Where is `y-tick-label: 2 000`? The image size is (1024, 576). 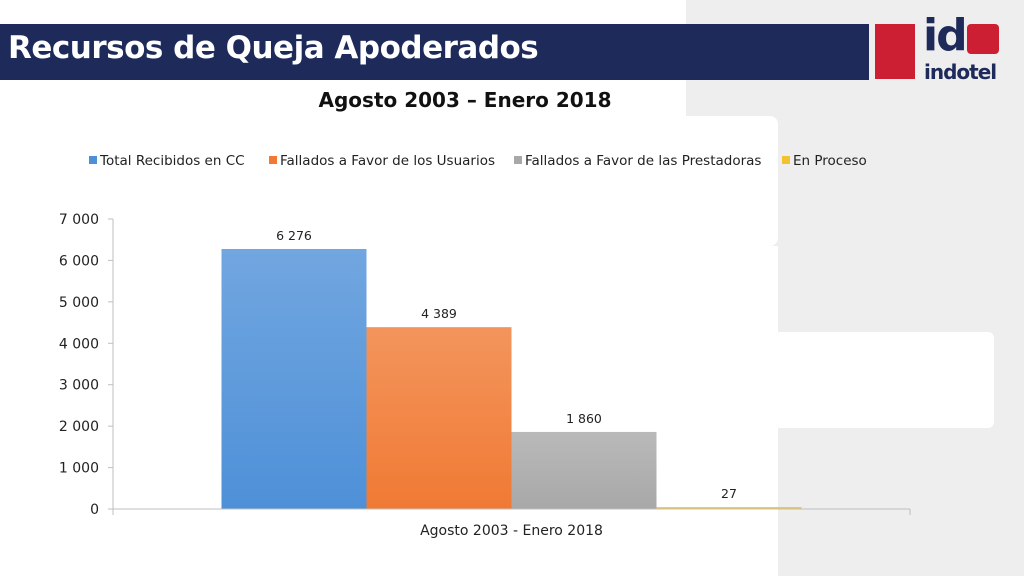 y-tick-label: 2 000 is located at coordinates (79, 427).